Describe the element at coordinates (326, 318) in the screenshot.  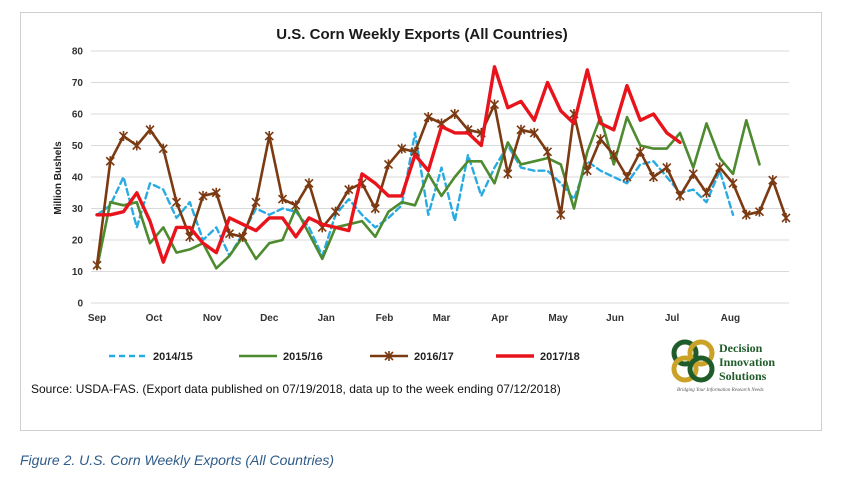
I see `x-tick-label-jan: Jan` at that location.